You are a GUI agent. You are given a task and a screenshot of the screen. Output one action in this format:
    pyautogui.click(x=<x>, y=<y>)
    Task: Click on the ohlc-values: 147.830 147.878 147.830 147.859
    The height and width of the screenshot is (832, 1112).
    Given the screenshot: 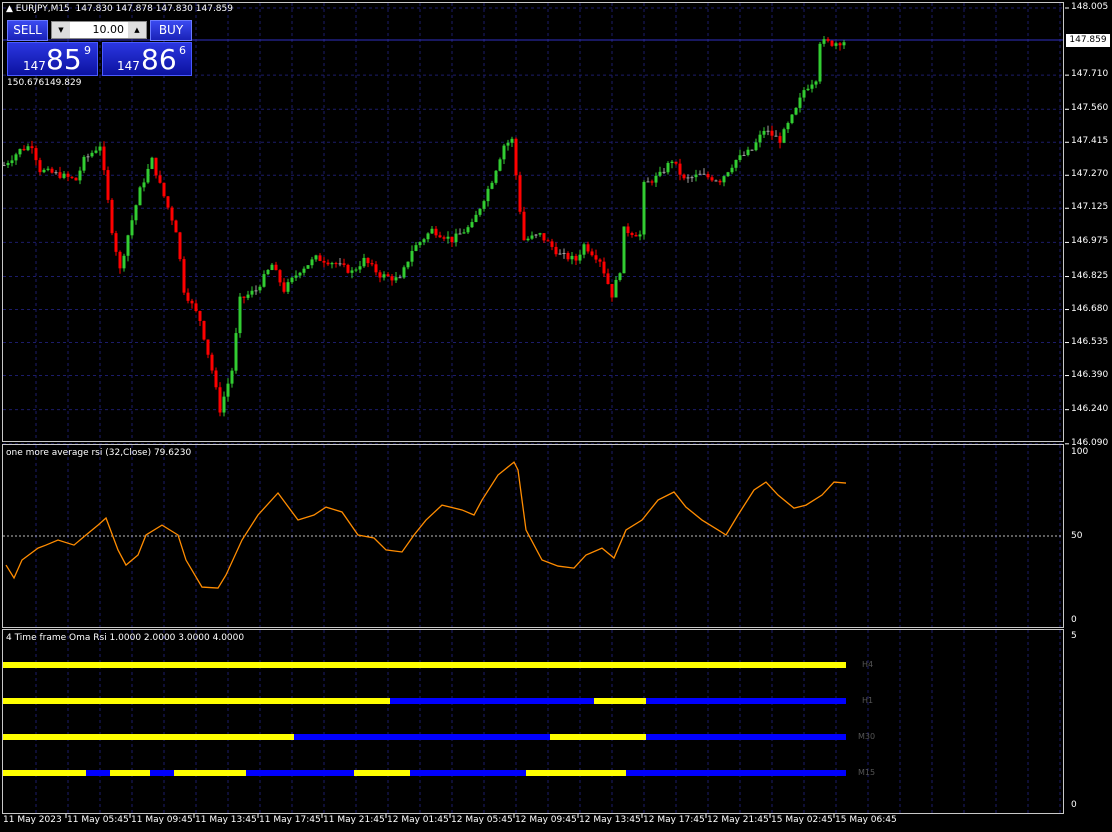 What is the action you would take?
    pyautogui.click(x=154, y=9)
    